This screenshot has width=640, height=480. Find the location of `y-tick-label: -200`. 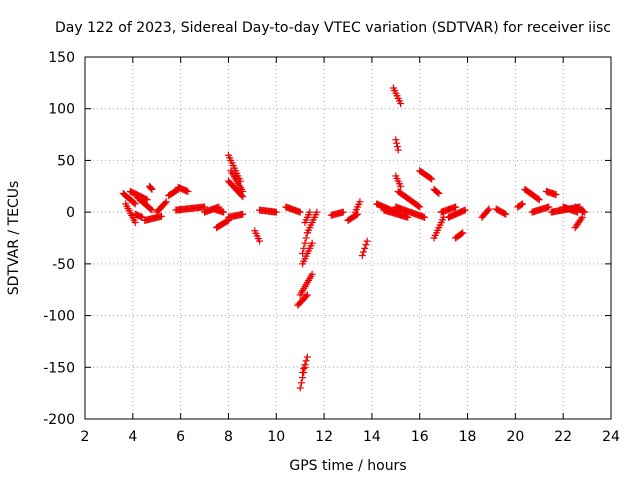

y-tick-label: -200 is located at coordinates (59, 420).